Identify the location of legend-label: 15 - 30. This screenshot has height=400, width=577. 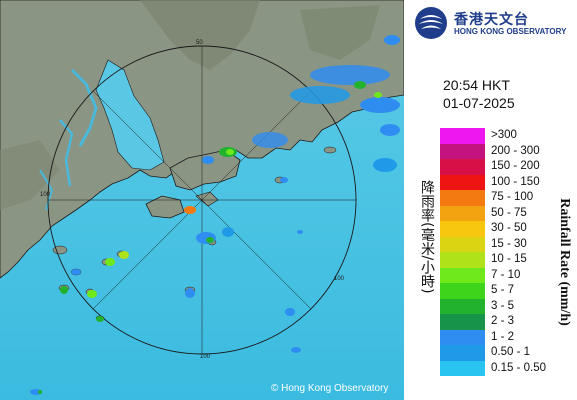
(509, 243).